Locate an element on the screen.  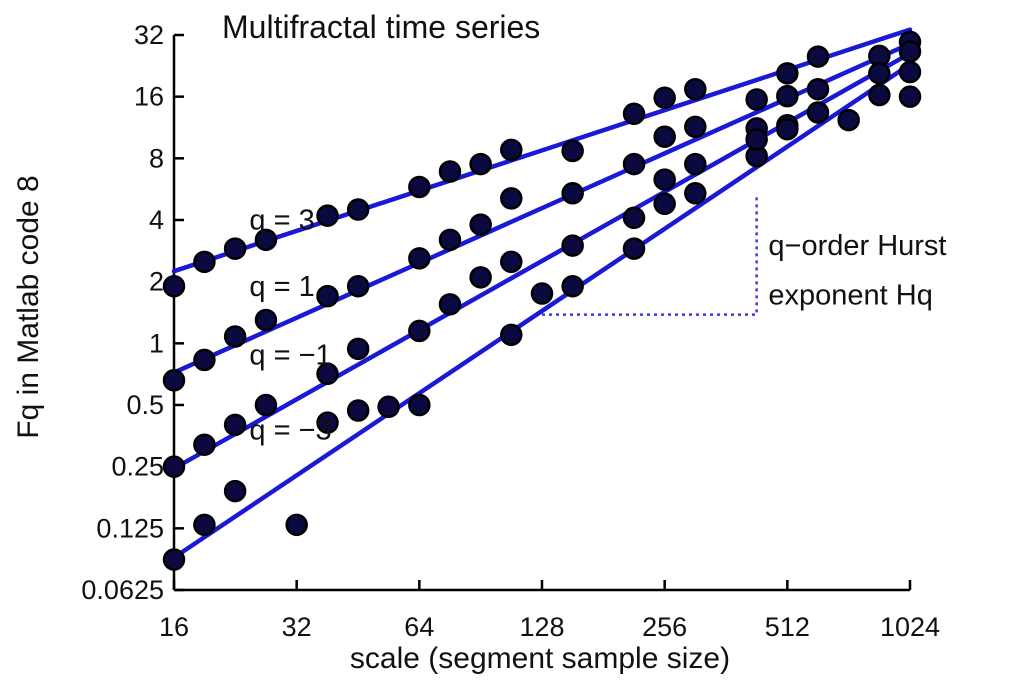
annotation-label: q = −3 is located at coordinates (290, 430).